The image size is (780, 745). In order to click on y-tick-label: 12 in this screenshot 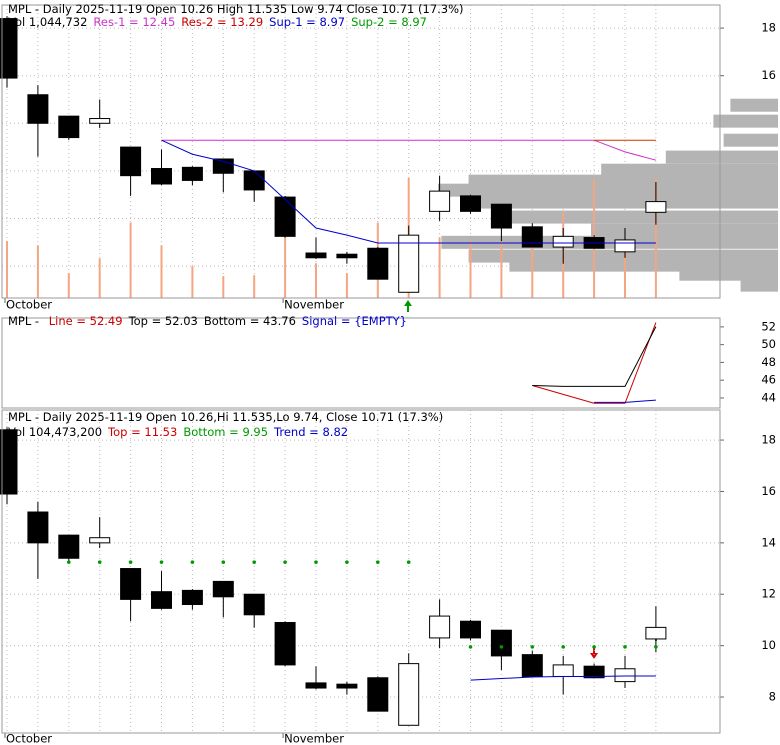, I will do `click(768, 594)`.